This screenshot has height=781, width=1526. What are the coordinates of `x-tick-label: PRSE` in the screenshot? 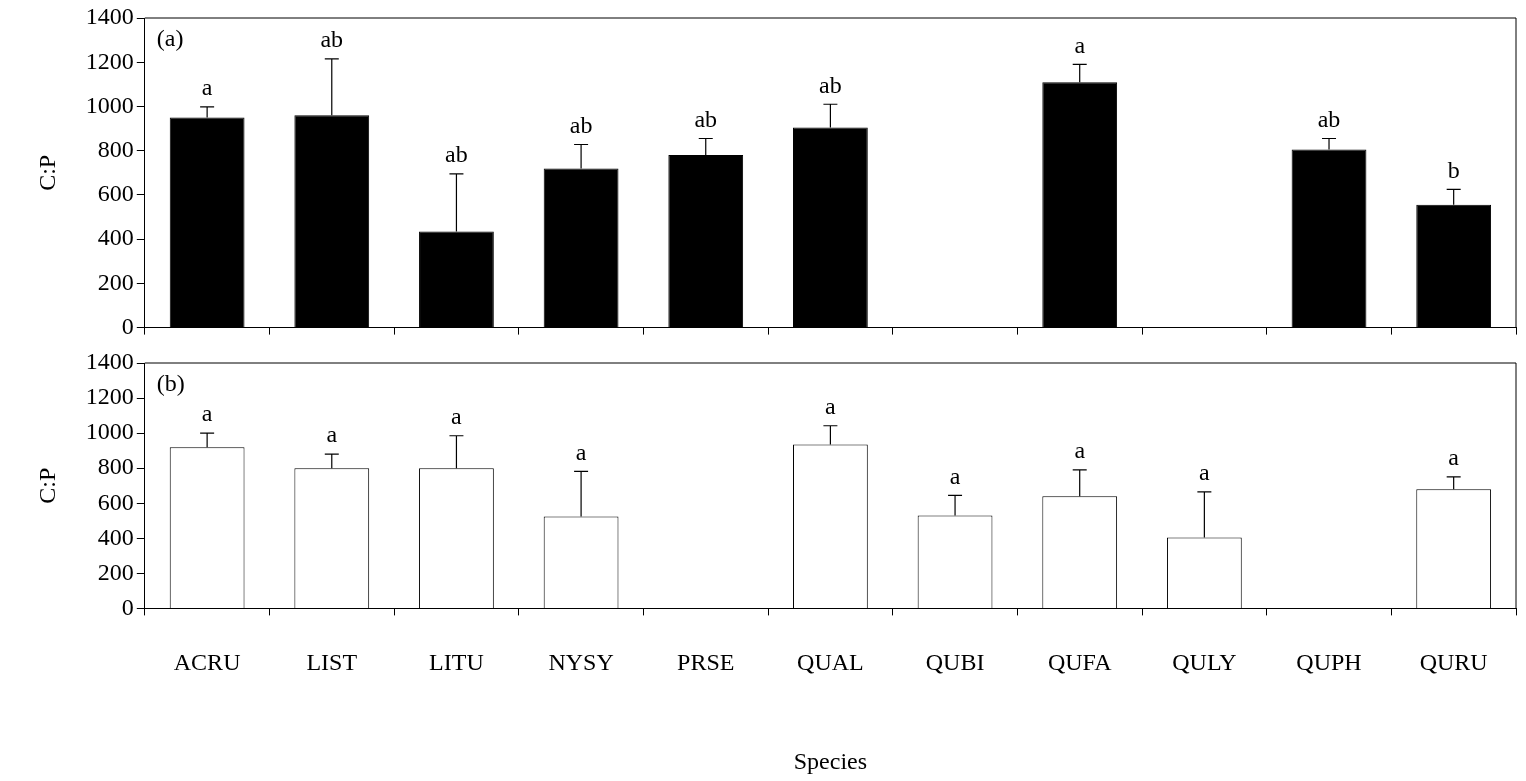 It's located at (706, 662).